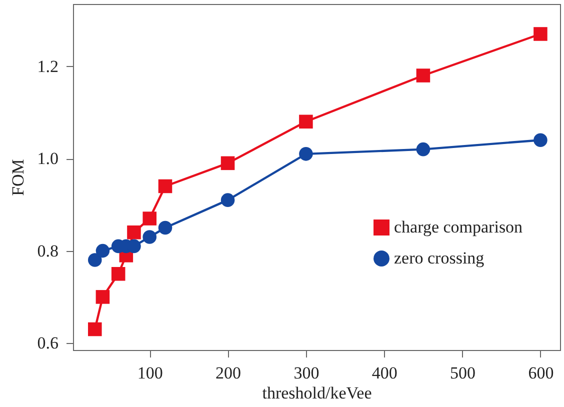 This screenshot has width=564, height=407. What do you see at coordinates (307, 373) in the screenshot?
I see `x-tick-label: 300` at bounding box center [307, 373].